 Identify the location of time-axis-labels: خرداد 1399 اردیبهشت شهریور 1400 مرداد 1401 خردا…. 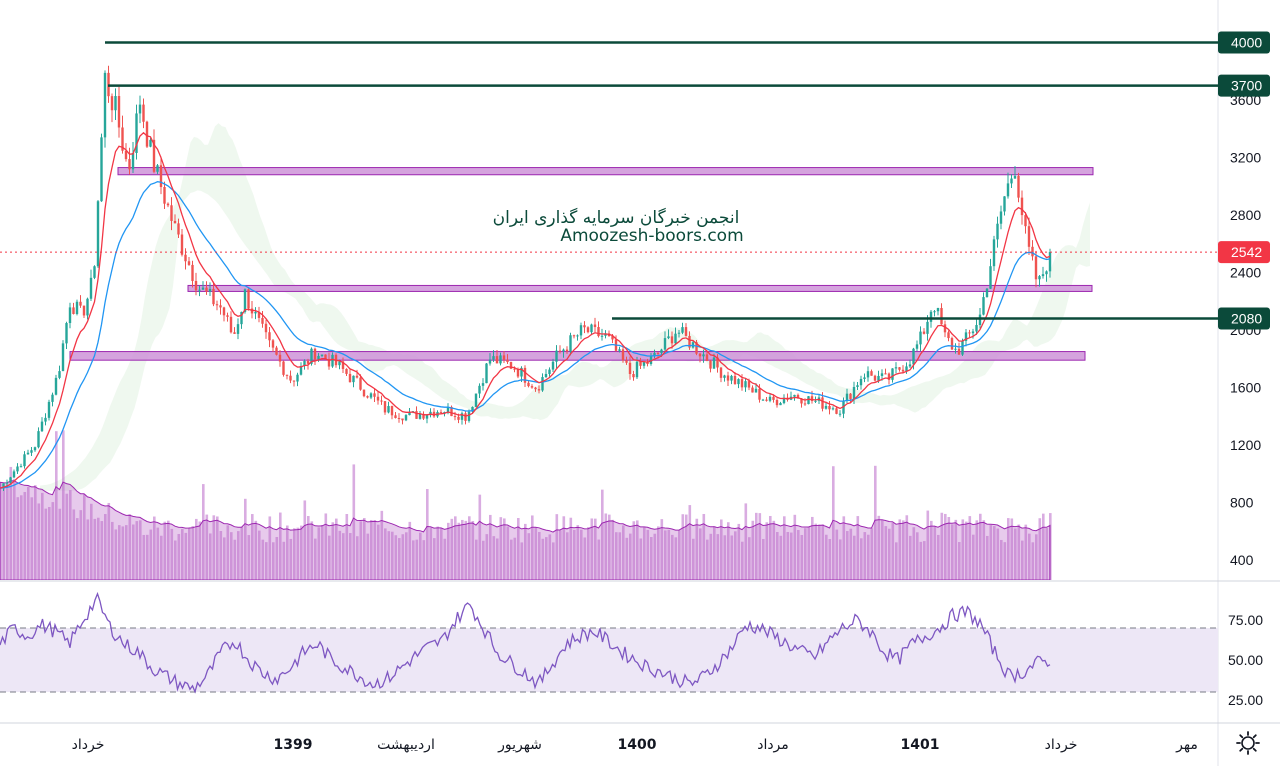
(635, 745).